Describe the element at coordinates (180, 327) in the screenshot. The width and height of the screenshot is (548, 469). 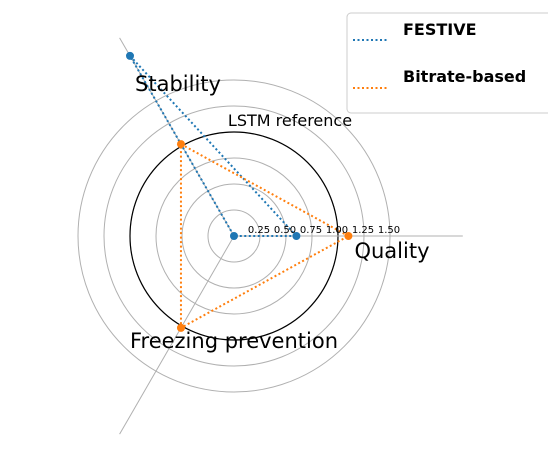
I see `data-point-bitrate-based-freezing-prevention` at that location.